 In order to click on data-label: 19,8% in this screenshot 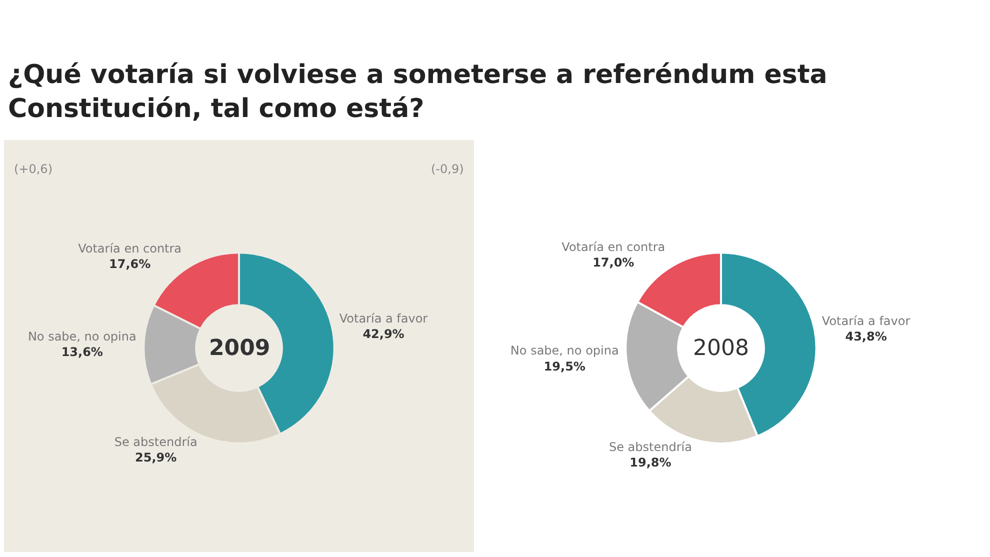, I will do `click(651, 463)`.